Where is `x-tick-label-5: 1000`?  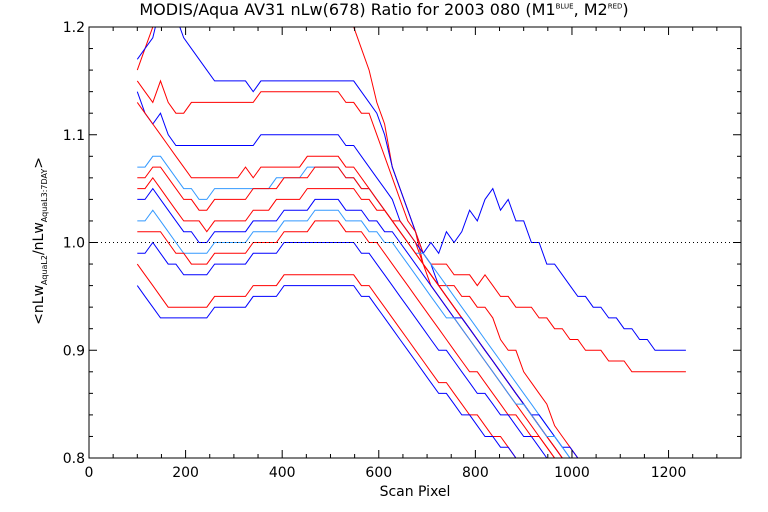
x-tick-label-5: 1000 is located at coordinates (572, 473).